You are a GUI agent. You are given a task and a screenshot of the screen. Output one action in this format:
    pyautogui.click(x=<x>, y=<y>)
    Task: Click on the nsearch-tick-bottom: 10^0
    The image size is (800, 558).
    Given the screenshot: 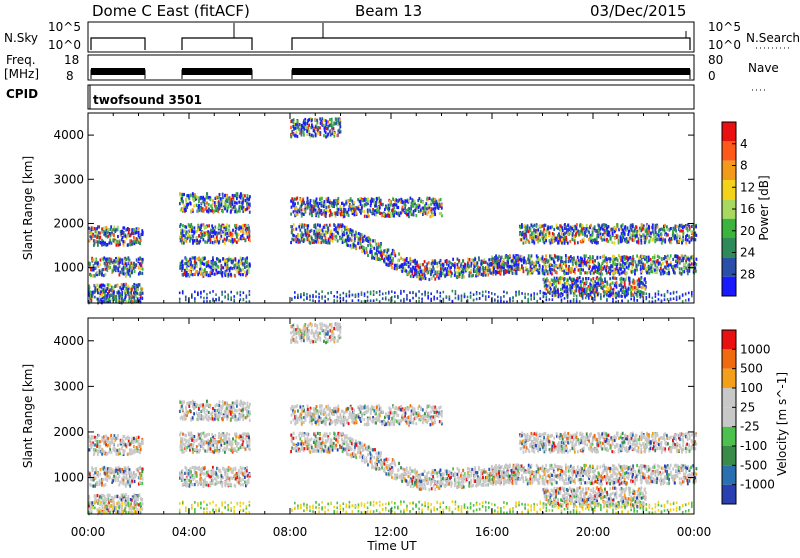 What is the action you would take?
    pyautogui.click(x=724, y=45)
    